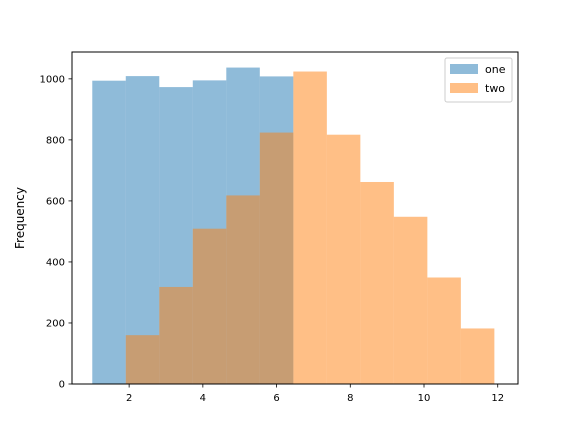 The width and height of the screenshot is (576, 437). I want to click on x-tick-label-4: 4, so click(203, 398).